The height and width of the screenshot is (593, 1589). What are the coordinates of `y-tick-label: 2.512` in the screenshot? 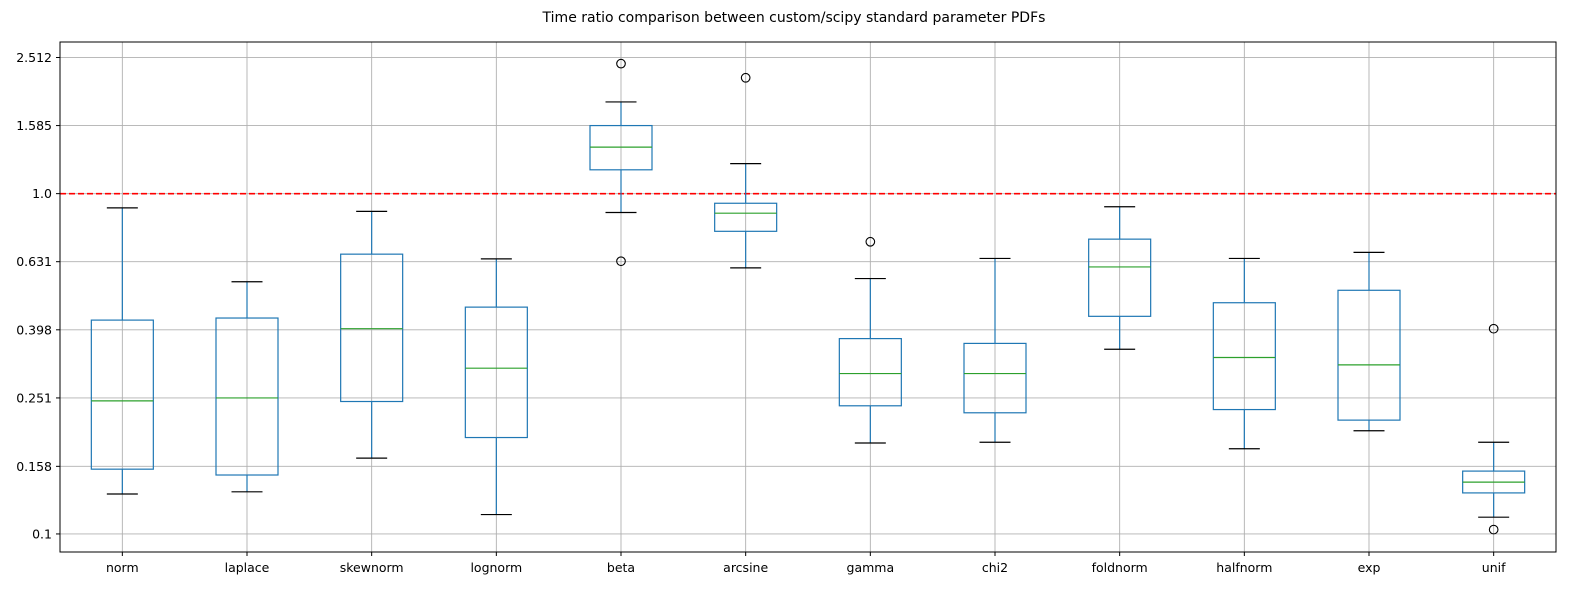 It's located at (34, 57).